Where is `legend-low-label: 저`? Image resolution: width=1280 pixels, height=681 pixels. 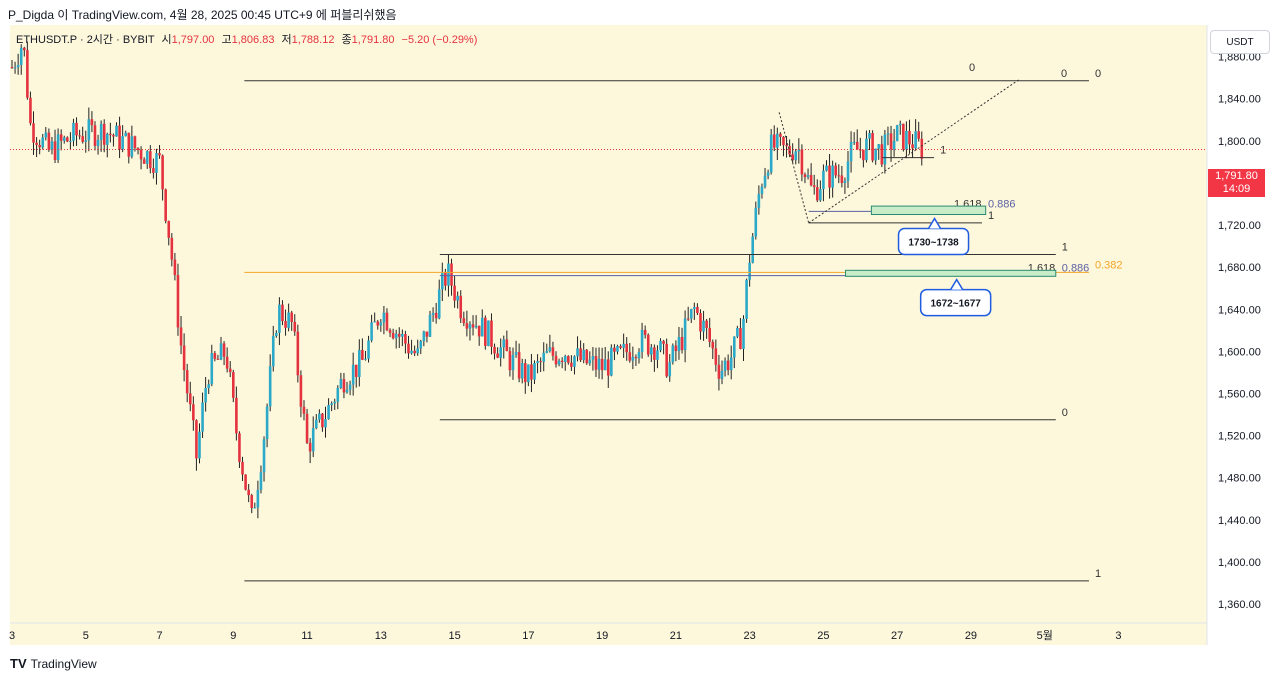
legend-low-label: 저 is located at coordinates (287, 39).